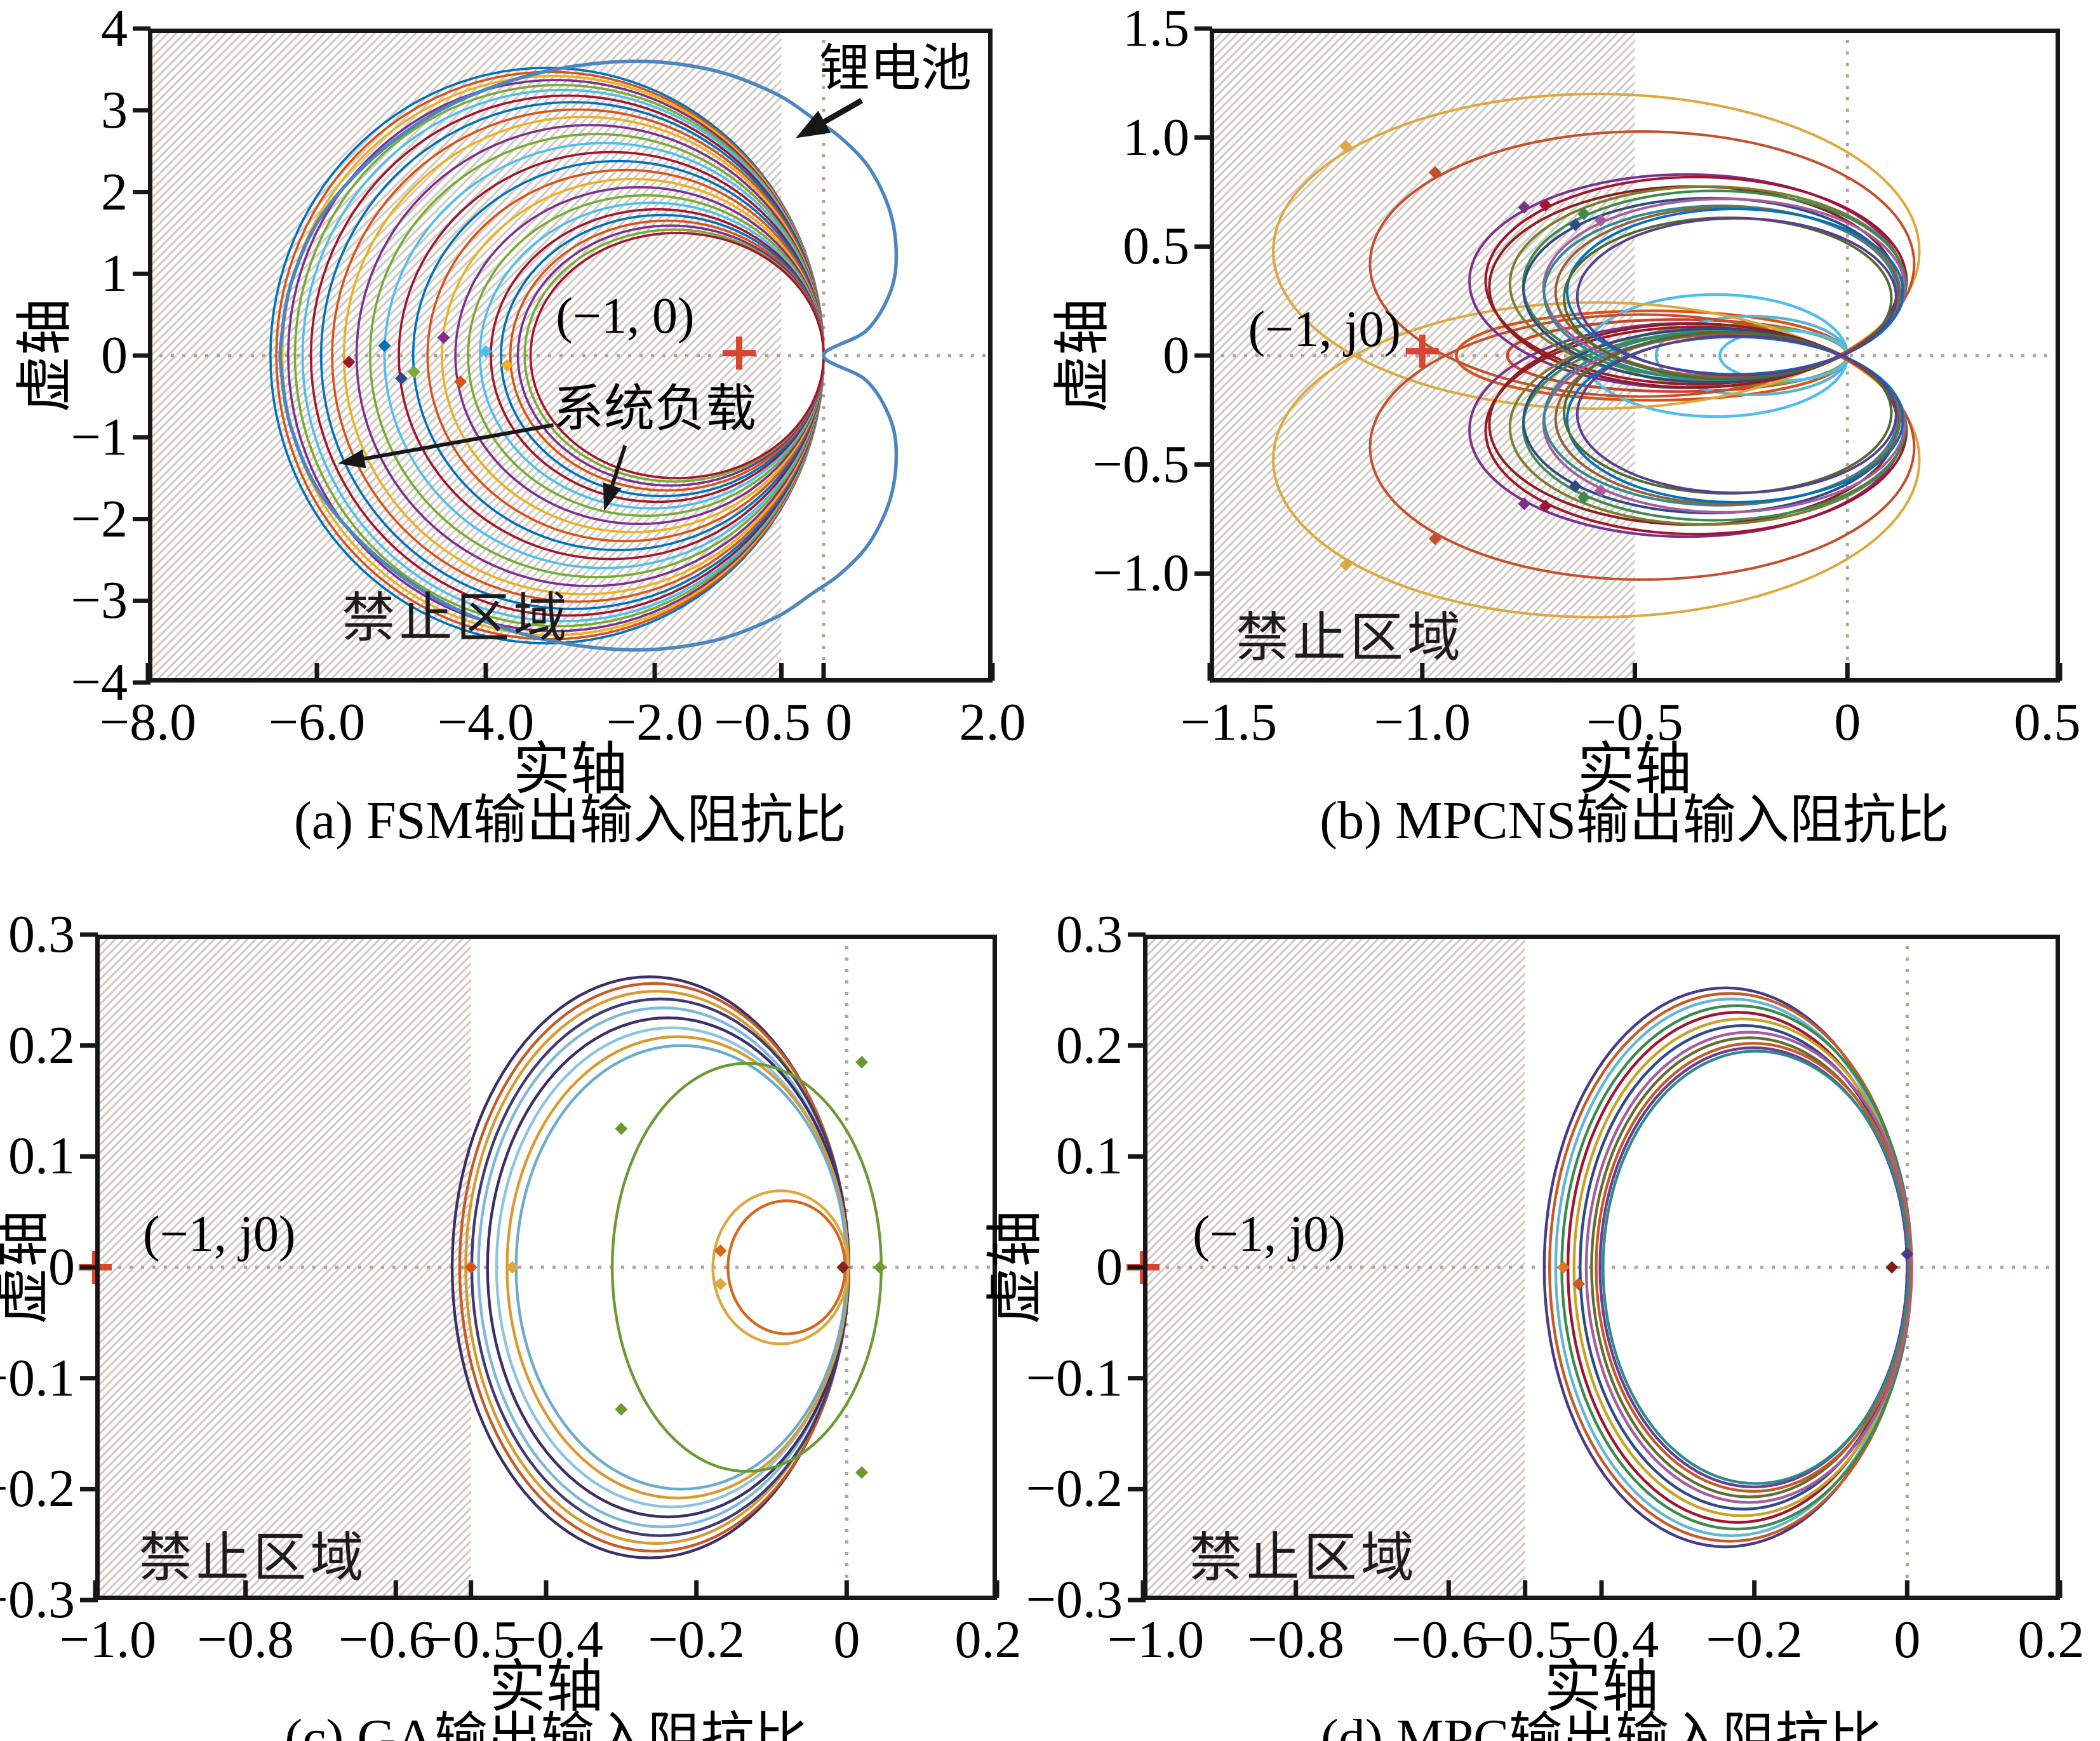 The width and height of the screenshot is (2100, 1741). What do you see at coordinates (570, 821) in the screenshot?
I see `caption-a: (a) FSM输出输入阻抗比` at bounding box center [570, 821].